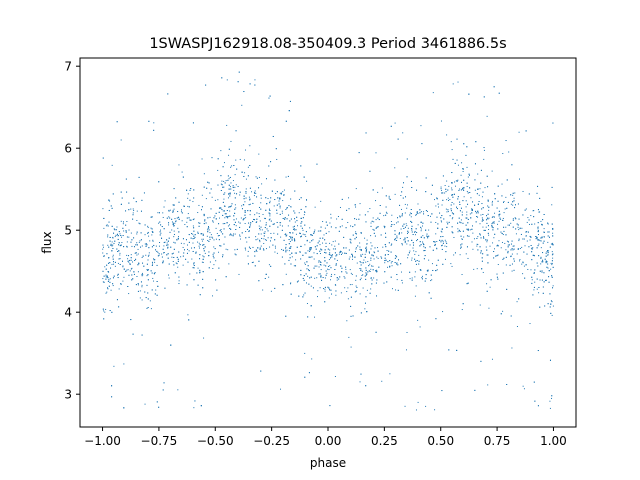 Image resolution: width=640 pixels, height=480 pixels. Describe the element at coordinates (325, 437) in the screenshot. I see `x-axis: −1.00 −0.75 −0.50 −0.25 0.00 0.25 0.50 0.75 1.00` at that location.